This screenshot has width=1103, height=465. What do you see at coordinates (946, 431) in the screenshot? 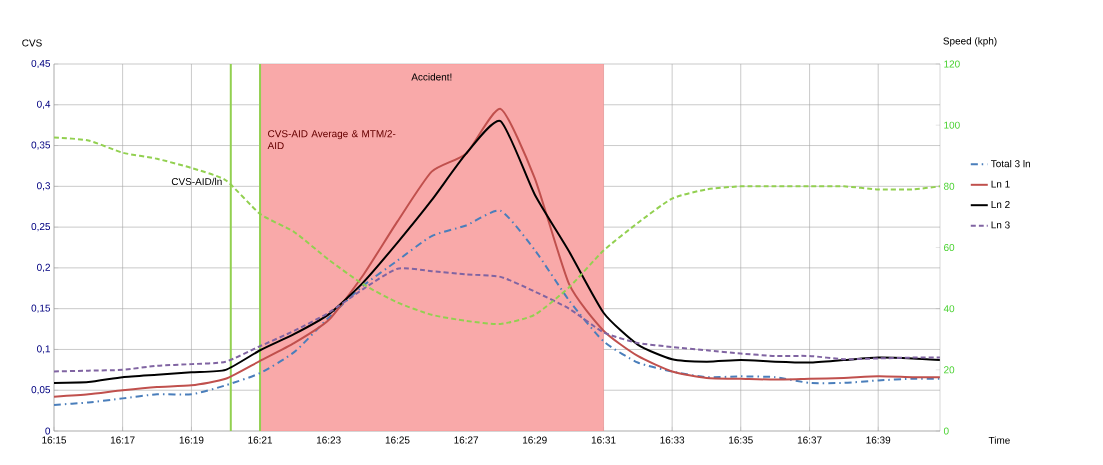
I see `y2-tick-label: 0` at bounding box center [946, 431].